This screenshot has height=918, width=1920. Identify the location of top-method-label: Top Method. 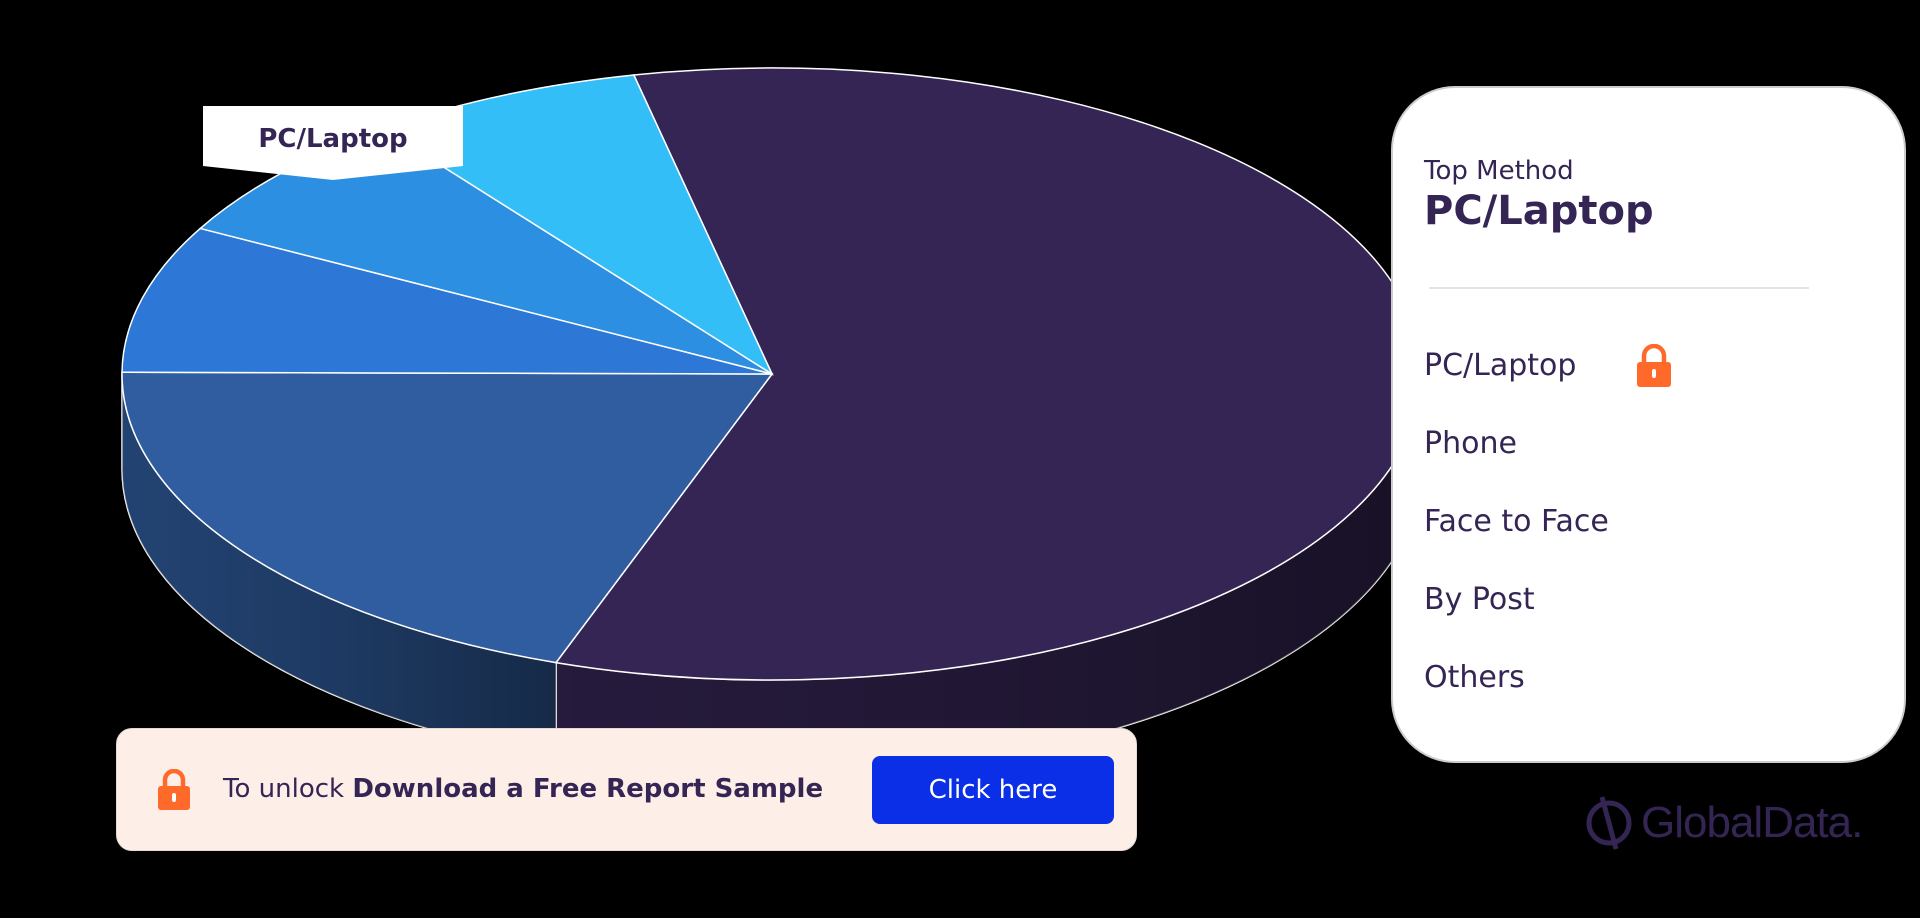
(1499, 171).